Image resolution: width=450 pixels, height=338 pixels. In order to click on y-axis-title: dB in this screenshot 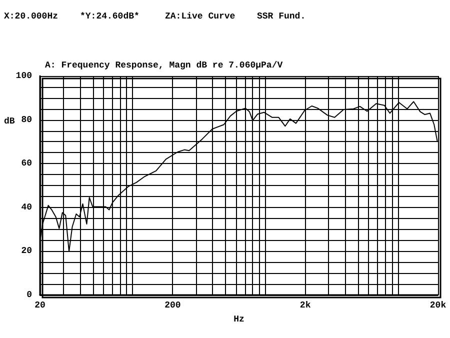, I will do `click(10, 121)`.